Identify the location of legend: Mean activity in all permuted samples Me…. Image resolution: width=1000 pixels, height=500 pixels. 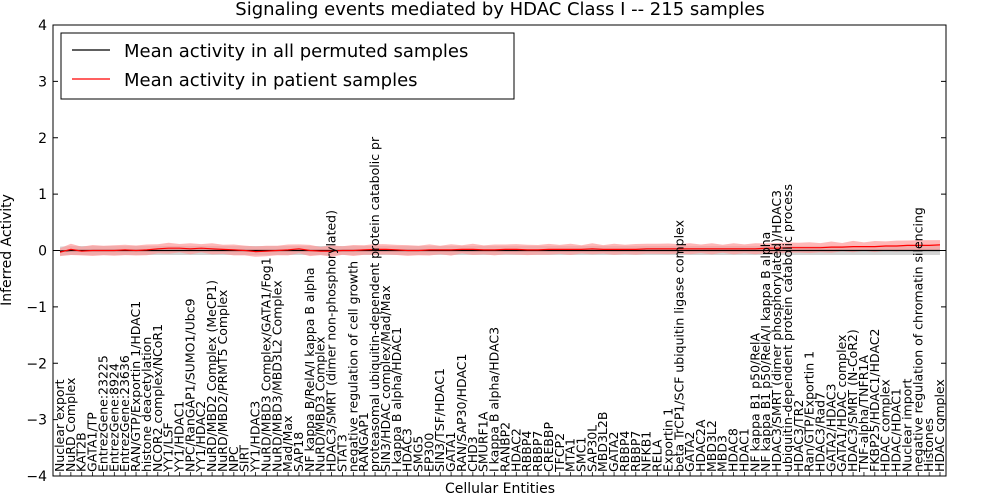
(287, 66).